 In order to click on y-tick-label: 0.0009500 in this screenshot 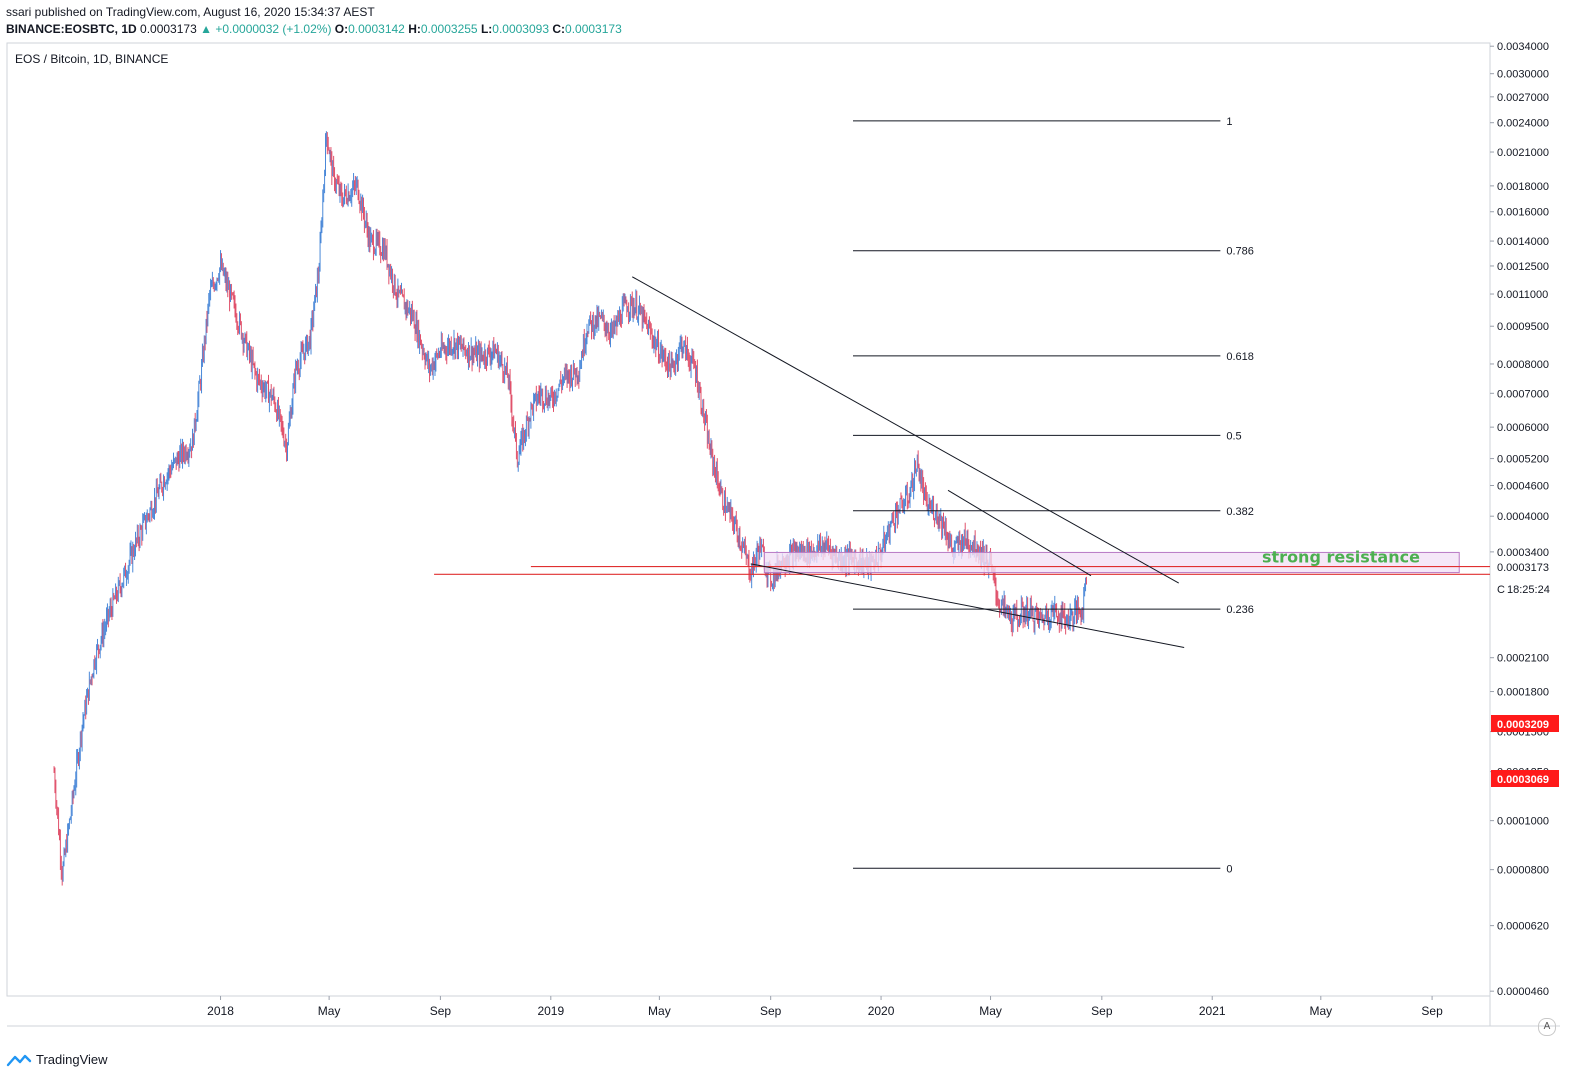, I will do `click(1523, 327)`.